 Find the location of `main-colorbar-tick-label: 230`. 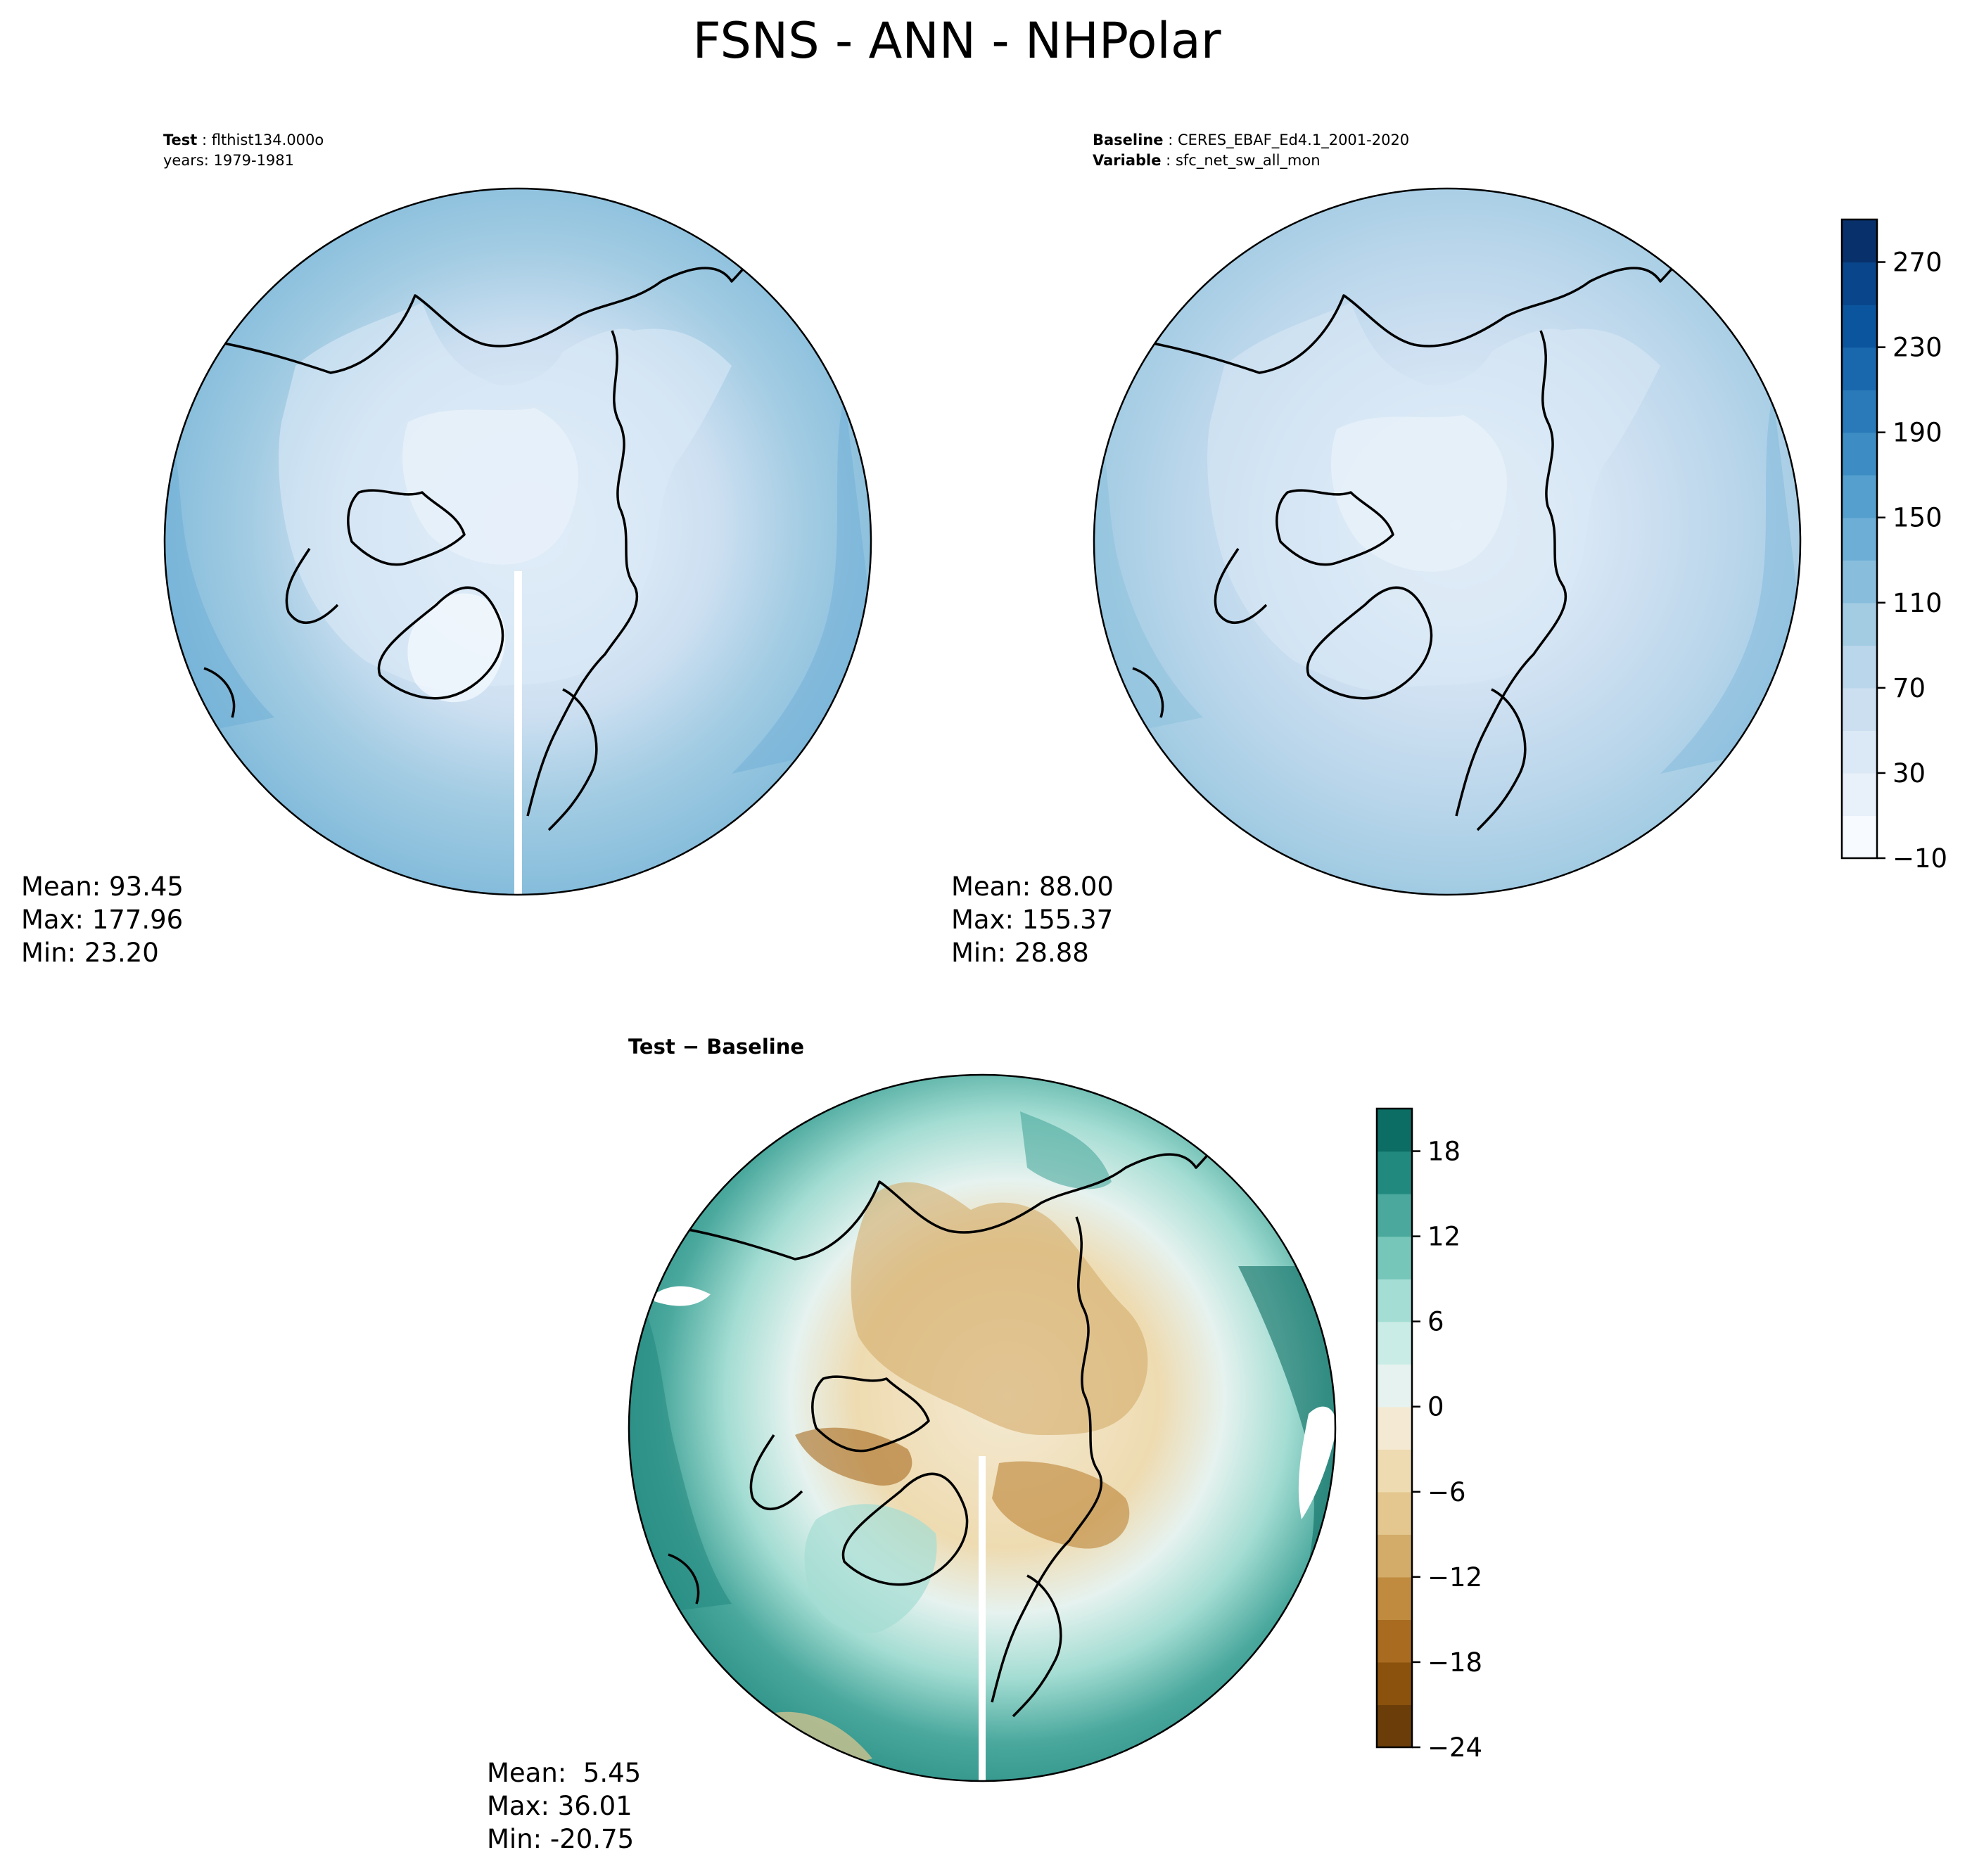

main-colorbar-tick-label: 230 is located at coordinates (1918, 348).